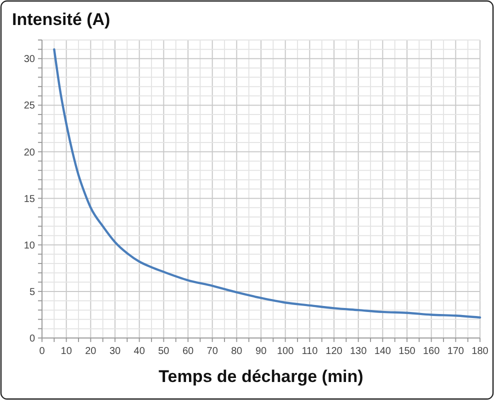  What do you see at coordinates (66, 351) in the screenshot?
I see `x-tick-label: 10` at bounding box center [66, 351].